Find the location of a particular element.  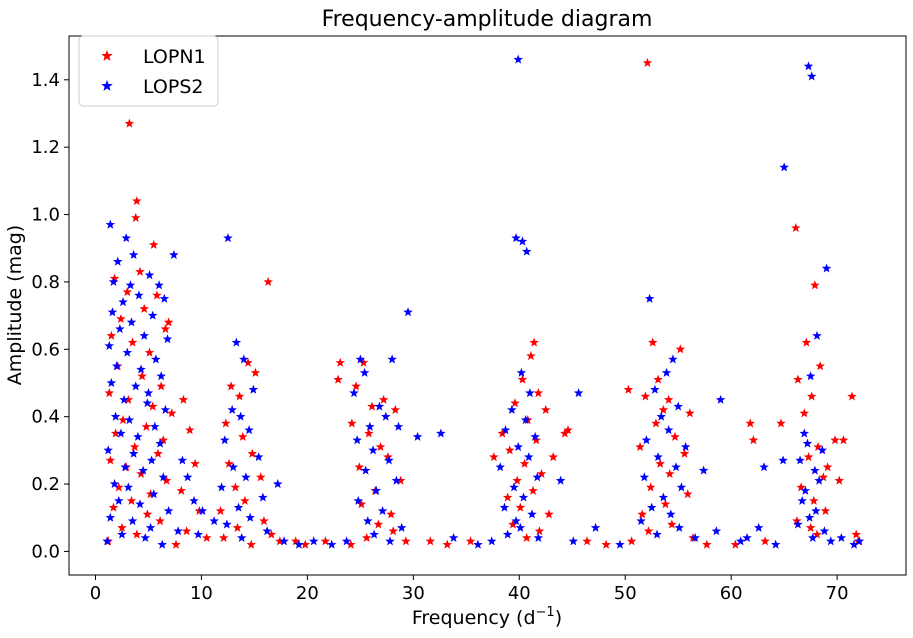

x-tick-label: 10 is located at coordinates (201, 593).